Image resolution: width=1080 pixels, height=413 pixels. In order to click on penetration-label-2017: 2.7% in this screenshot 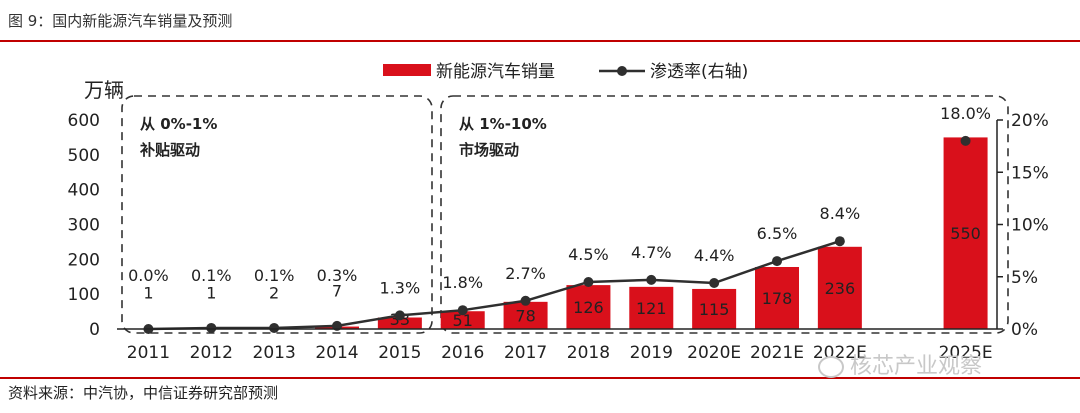, I will do `click(525, 273)`.